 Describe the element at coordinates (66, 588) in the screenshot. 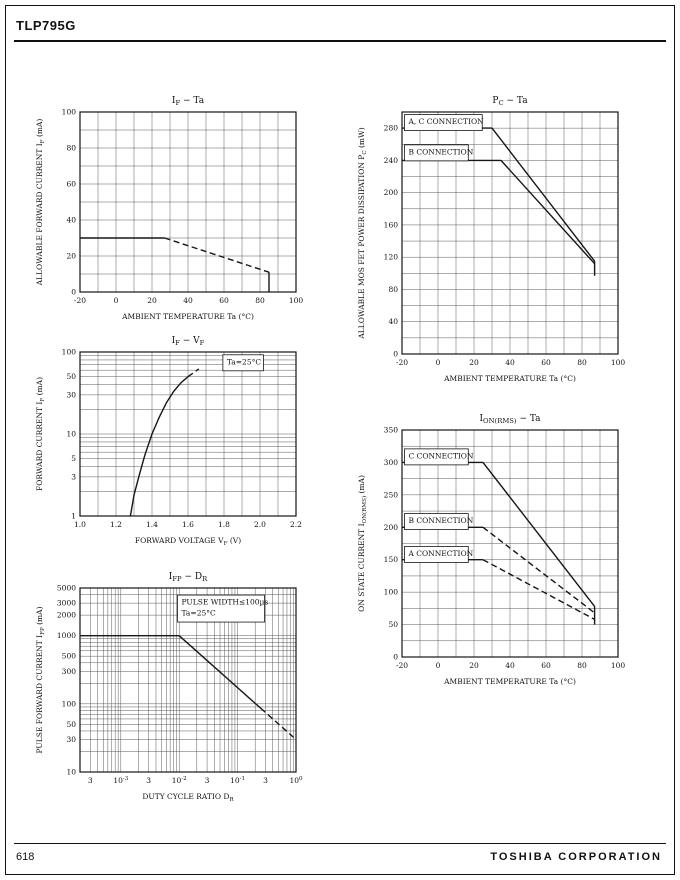

I see `svg-text: 5000` at that location.